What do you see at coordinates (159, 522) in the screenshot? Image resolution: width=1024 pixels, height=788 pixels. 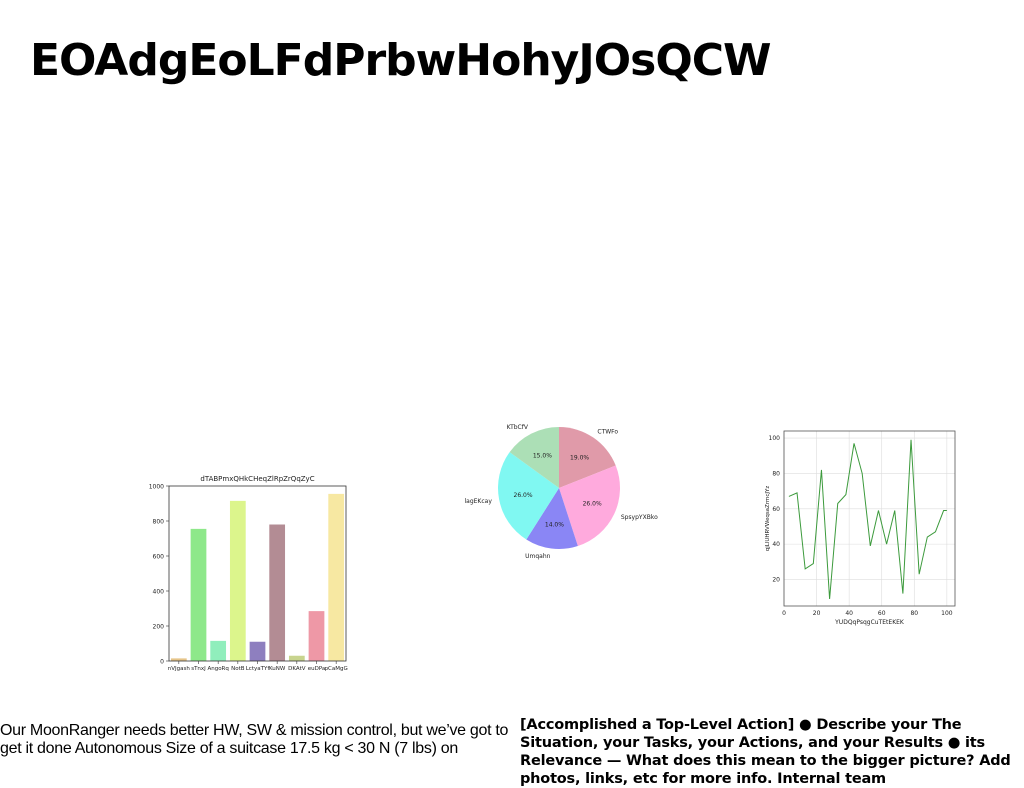 I see `bar-ytick-label: 800` at bounding box center [159, 522].